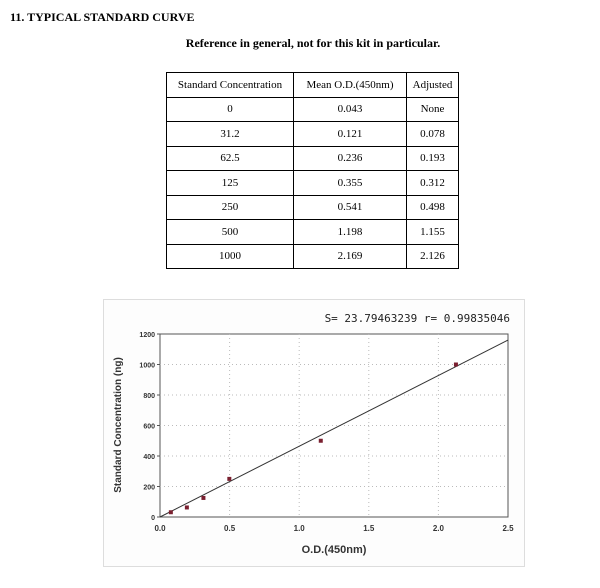 Image resolution: width=600 pixels, height=588 pixels. I want to click on table-cell: 0.355, so click(350, 183).